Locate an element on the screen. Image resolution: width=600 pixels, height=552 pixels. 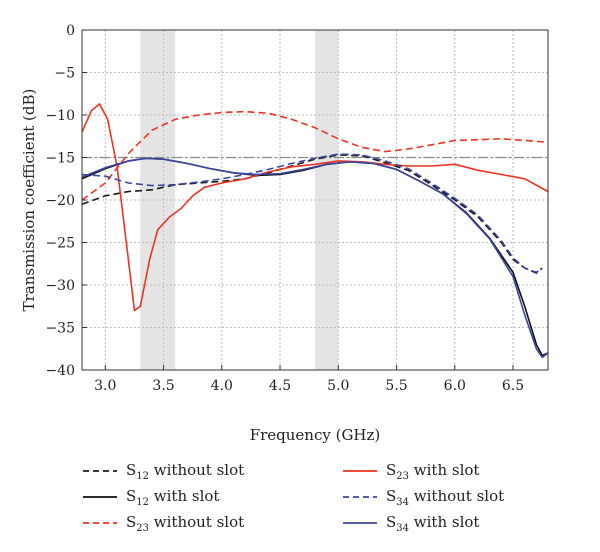
legend-label: S23 without slot is located at coordinates (185, 523).